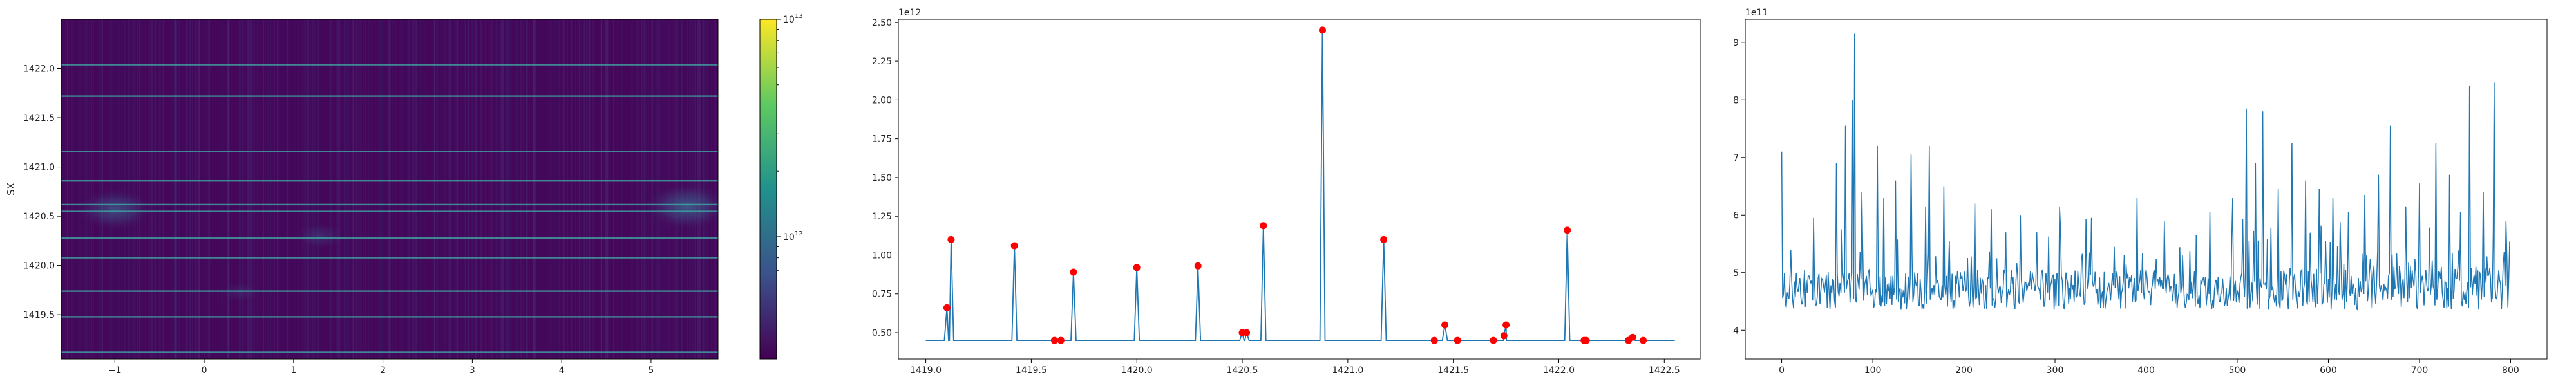  What do you see at coordinates (1736, 158) in the screenshot?
I see `timeseries-y-tick-label: 7` at bounding box center [1736, 158].